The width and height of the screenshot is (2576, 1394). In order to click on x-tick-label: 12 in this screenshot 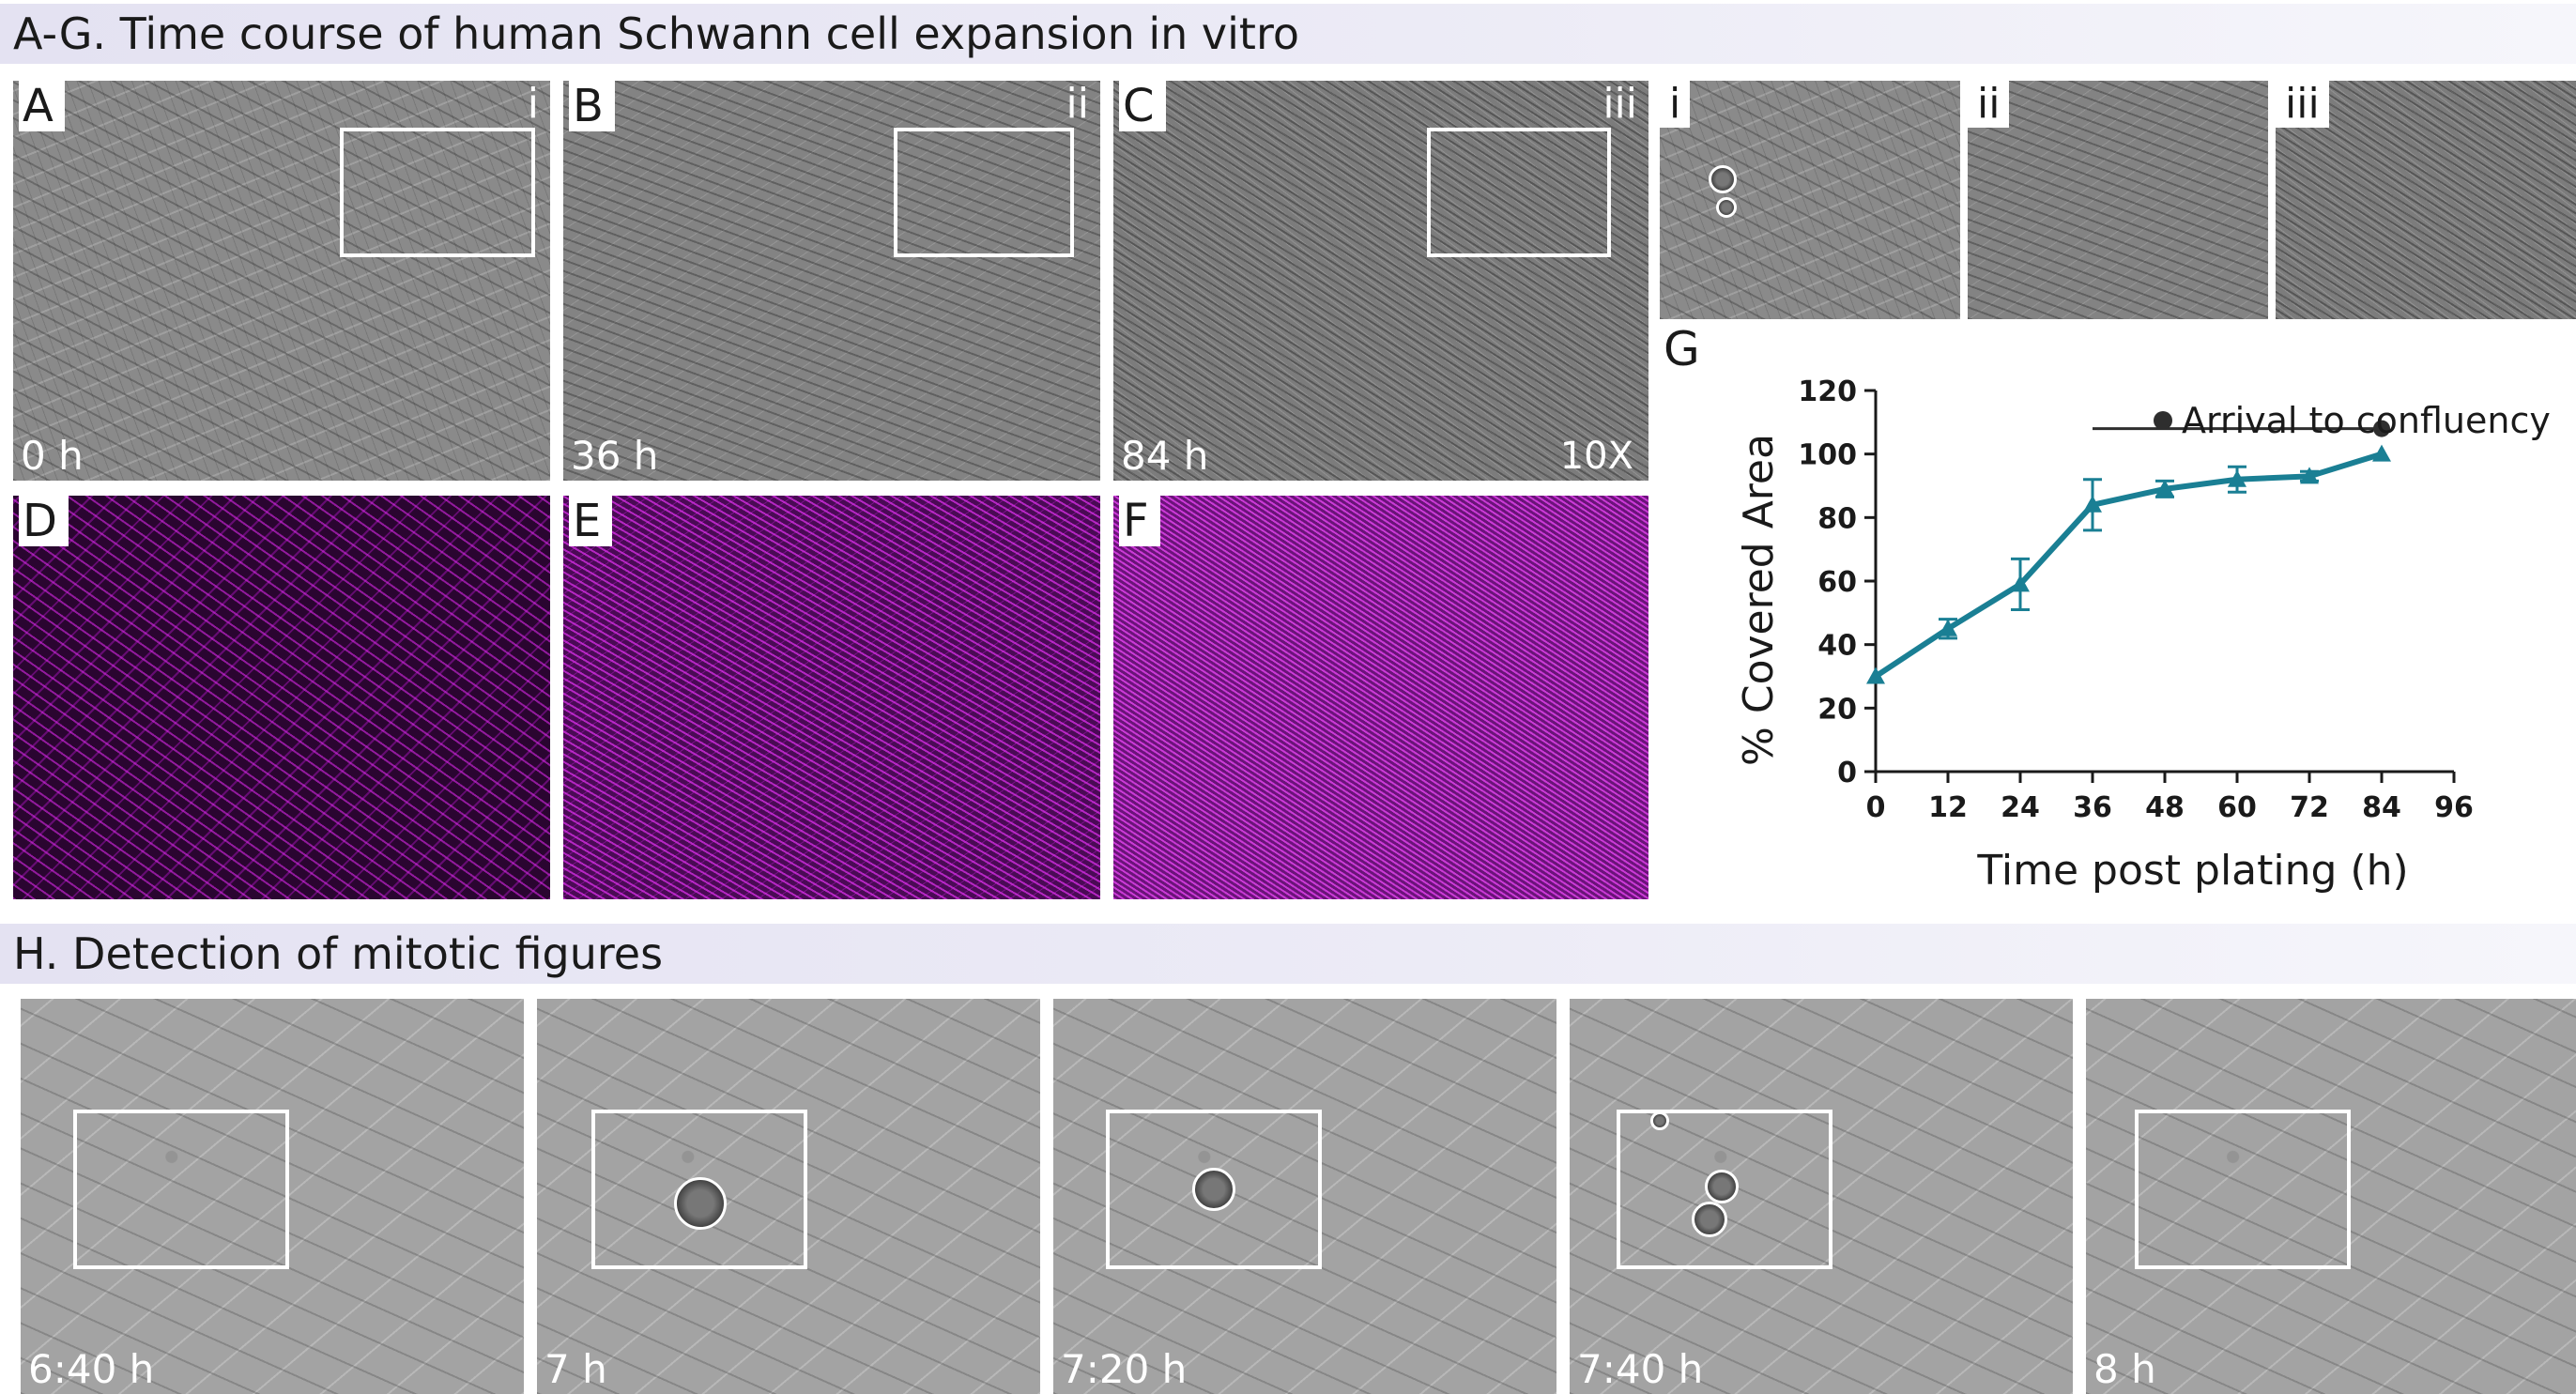, I will do `click(1948, 807)`.